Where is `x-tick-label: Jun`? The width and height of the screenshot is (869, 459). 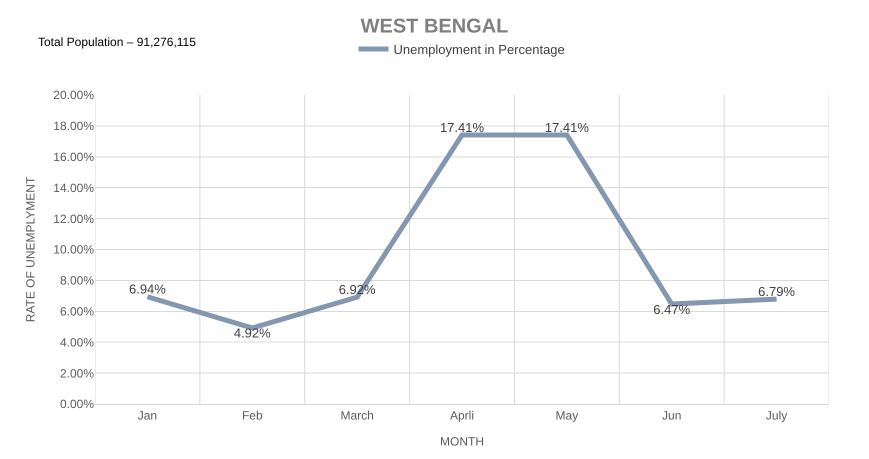
x-tick-label: Jun is located at coordinates (672, 415).